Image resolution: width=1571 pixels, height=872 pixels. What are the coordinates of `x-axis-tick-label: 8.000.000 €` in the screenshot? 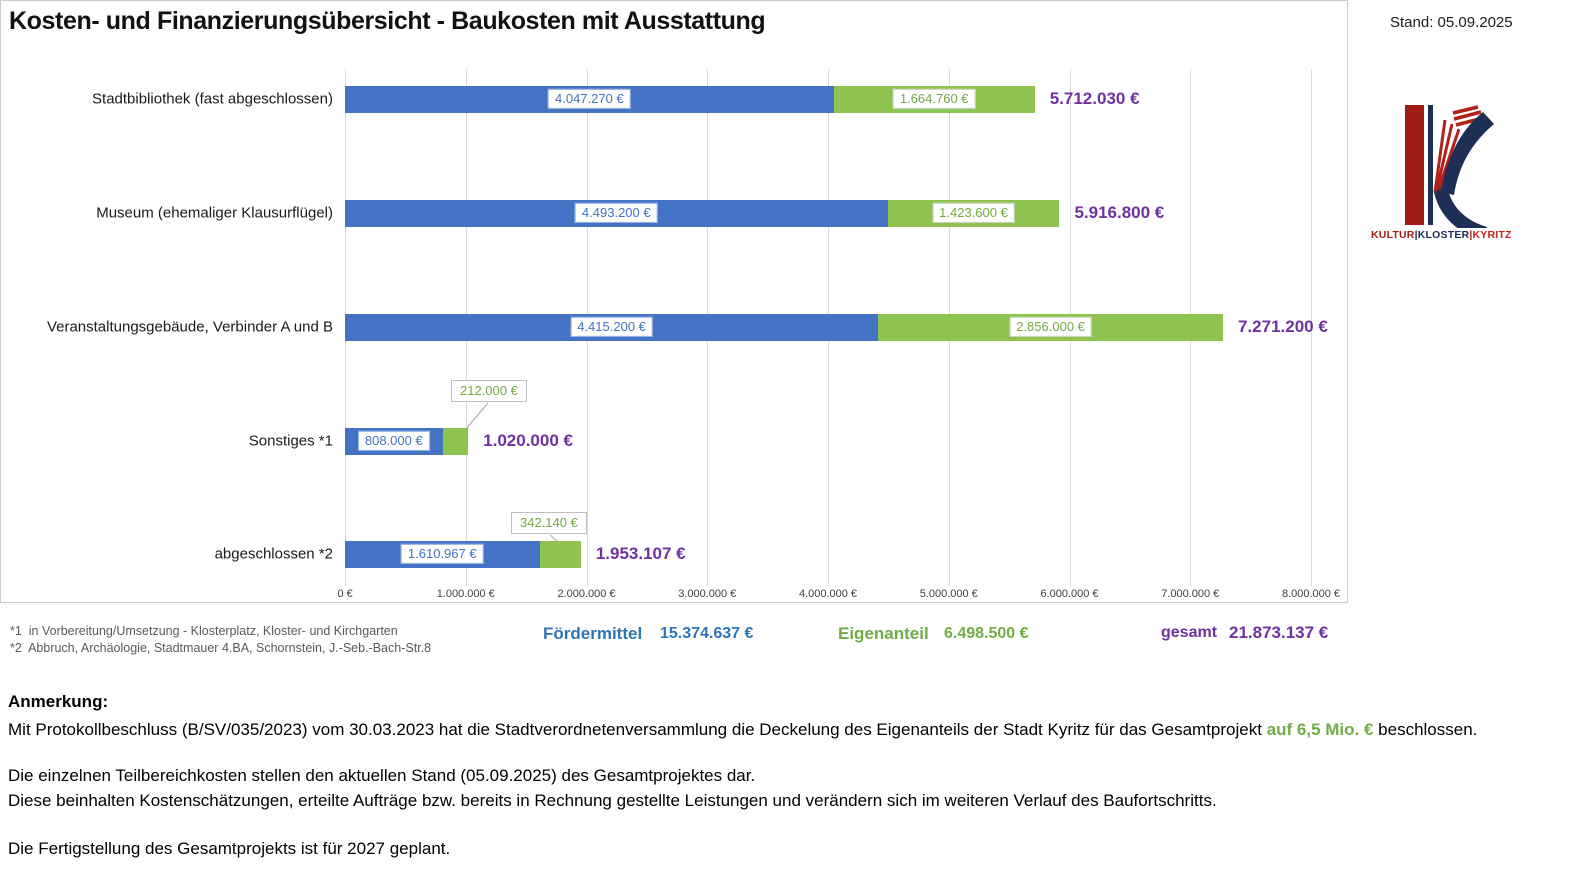 It's located at (1311, 594).